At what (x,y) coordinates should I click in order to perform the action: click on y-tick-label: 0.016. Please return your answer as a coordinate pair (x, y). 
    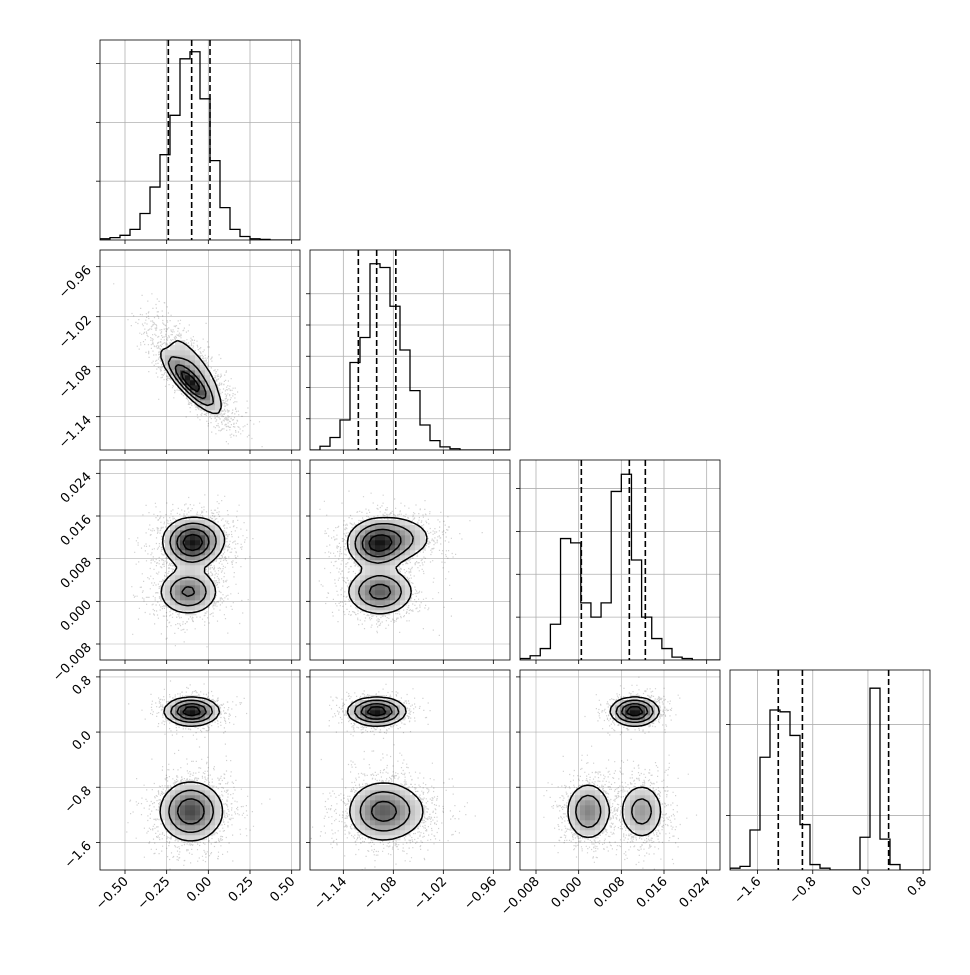
    Looking at the image, I should click on (76, 530).